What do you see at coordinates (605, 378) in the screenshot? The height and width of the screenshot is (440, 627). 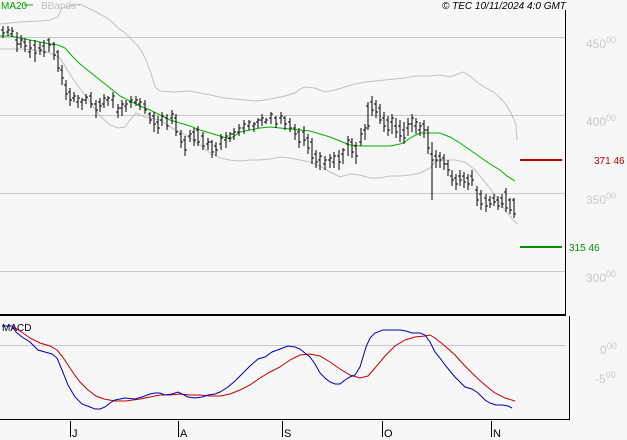 I see `macd-axis-label-neg500: -500` at bounding box center [605, 378].